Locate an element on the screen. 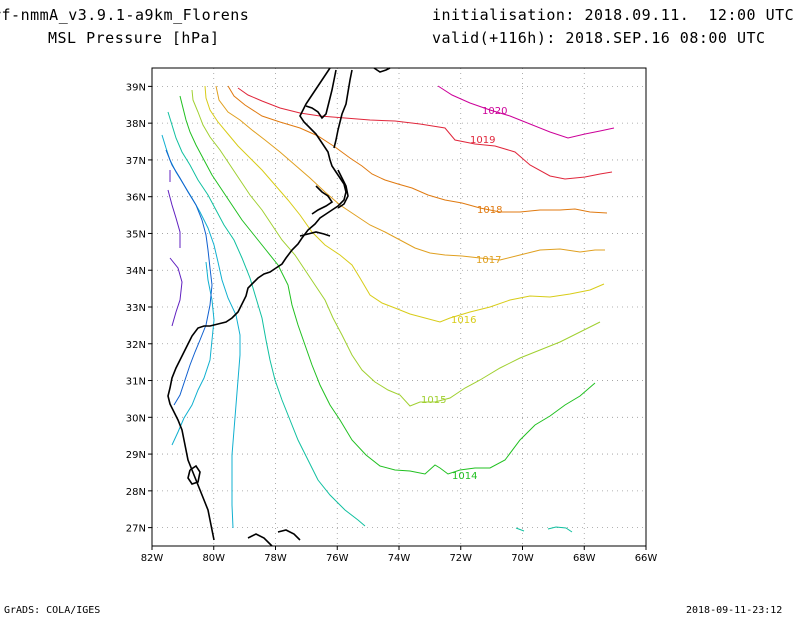  coastline-outer-banks is located at coordinates (343, 189).